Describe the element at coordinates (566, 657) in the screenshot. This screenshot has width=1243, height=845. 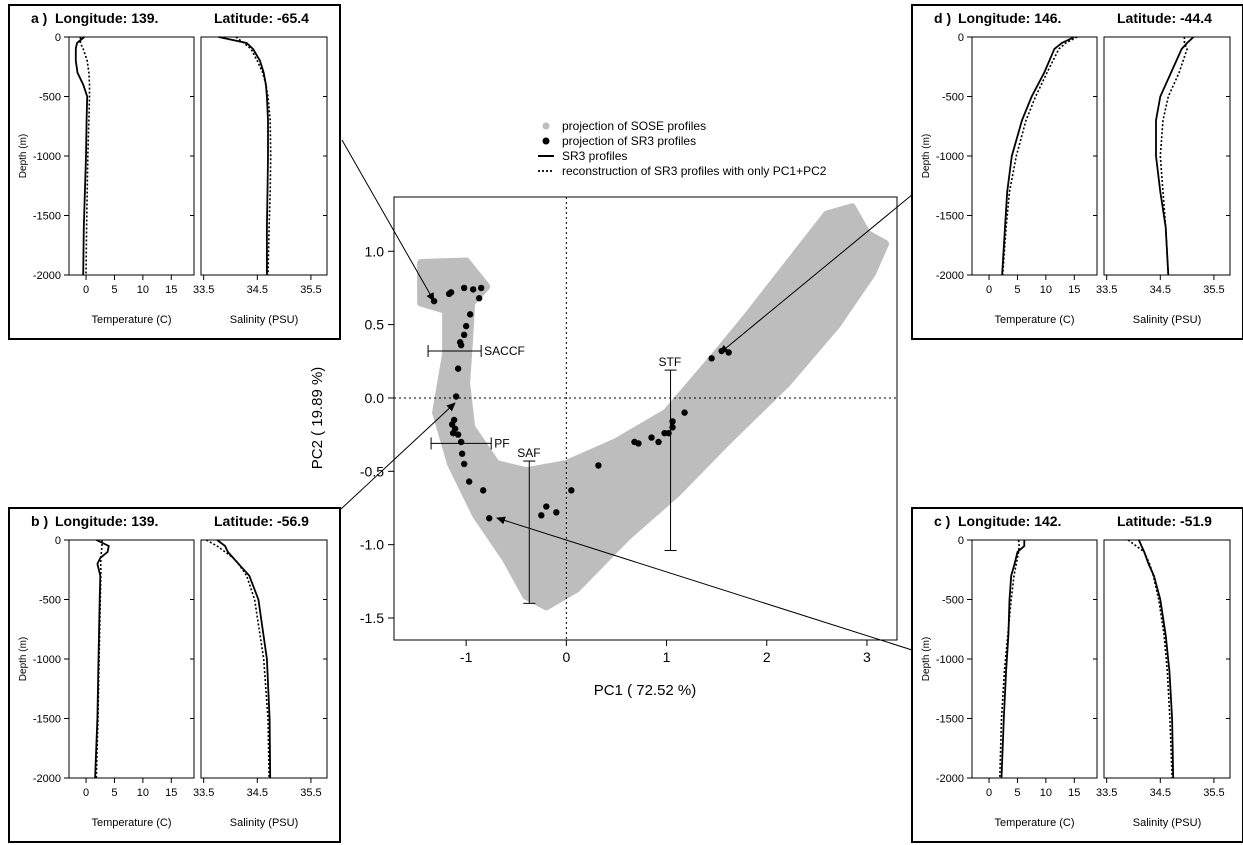
I see `main-x-tick-label: 0` at that location.